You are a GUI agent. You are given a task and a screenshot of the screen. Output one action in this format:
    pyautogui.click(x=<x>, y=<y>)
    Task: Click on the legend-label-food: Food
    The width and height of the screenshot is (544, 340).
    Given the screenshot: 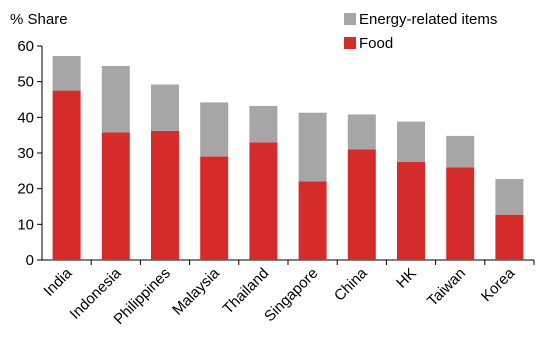 What is the action you would take?
    pyautogui.click(x=376, y=43)
    